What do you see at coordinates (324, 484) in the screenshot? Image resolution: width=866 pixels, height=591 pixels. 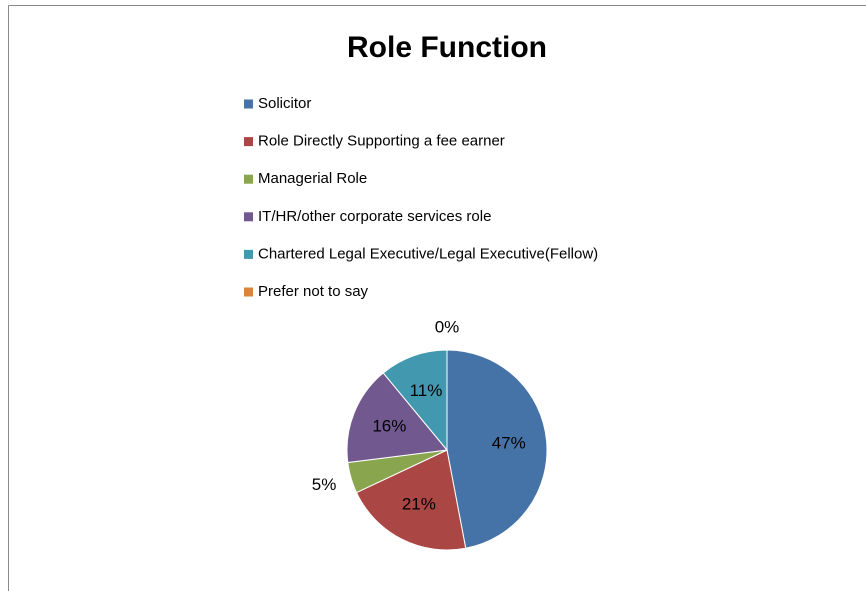 I see `value-label: 5%` at bounding box center [324, 484].